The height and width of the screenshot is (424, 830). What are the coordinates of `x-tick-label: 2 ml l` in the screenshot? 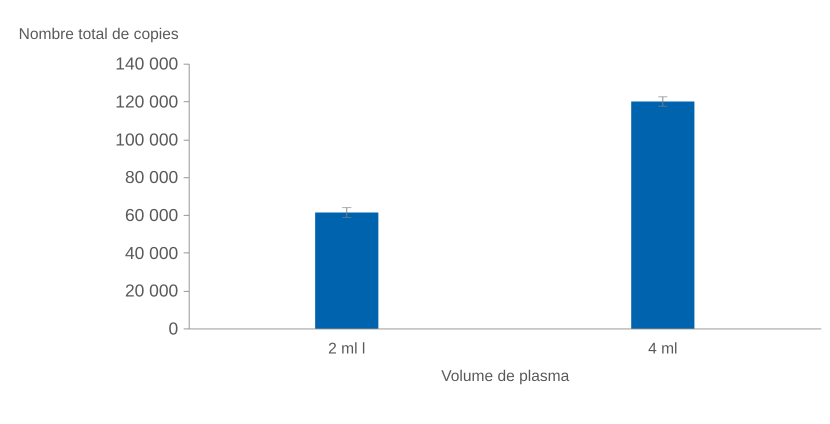 It's located at (347, 349).